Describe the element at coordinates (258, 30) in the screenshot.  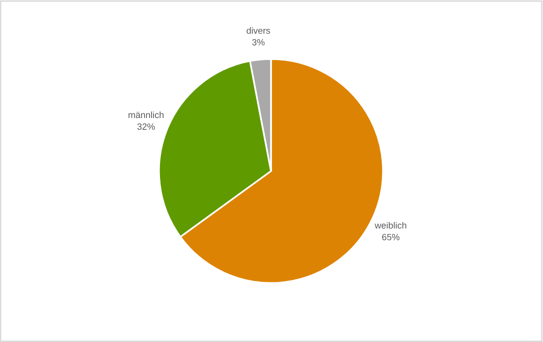
I see `slice-label: divers` at that location.